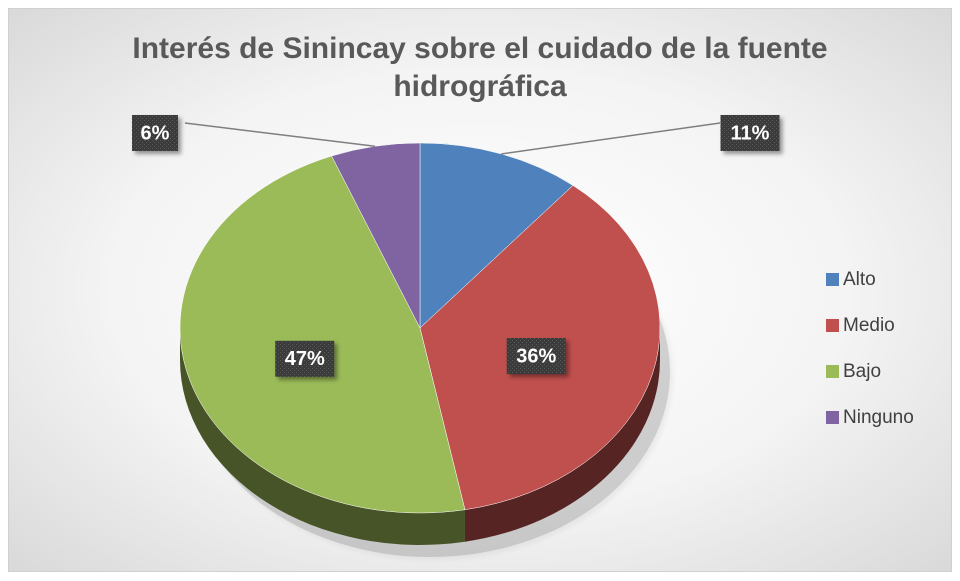 The height and width of the screenshot is (581, 960). I want to click on data-label: 6%, so click(155, 133).